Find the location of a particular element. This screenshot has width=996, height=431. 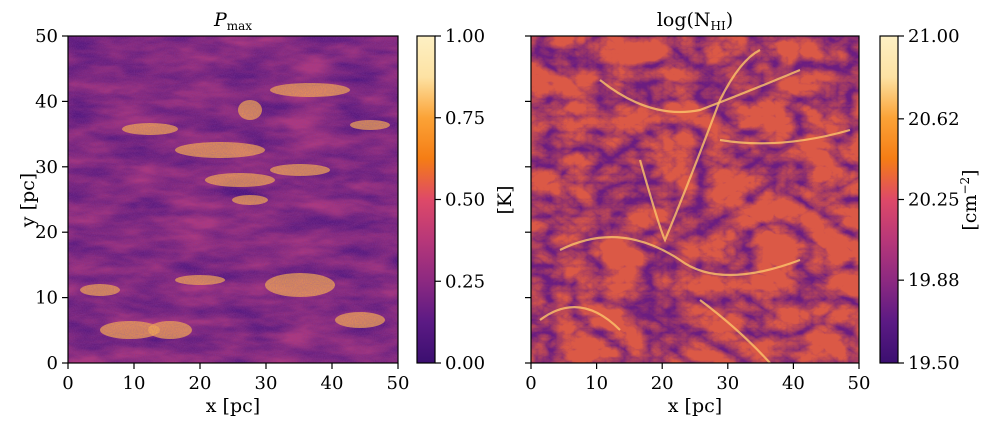

right-x-ticks: 0 10 20 30 40 50 is located at coordinates (697, 378).